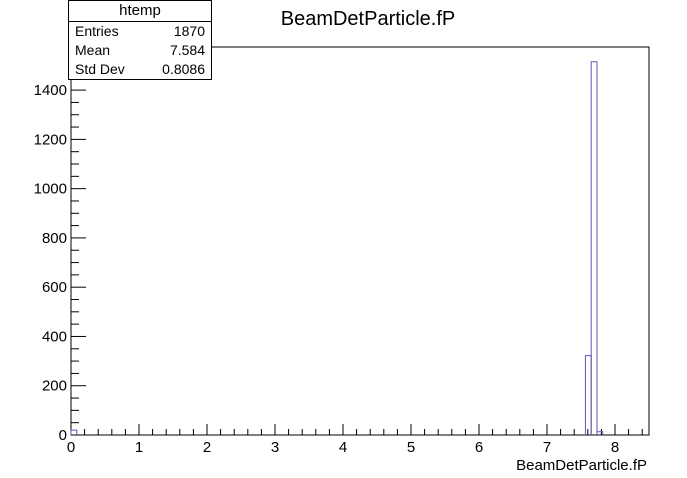 Image resolution: width=687 pixels, height=478 pixels. What do you see at coordinates (140, 69) in the screenshot?
I see `stats-row-stddev: Std Dev 0.8086` at bounding box center [140, 69].